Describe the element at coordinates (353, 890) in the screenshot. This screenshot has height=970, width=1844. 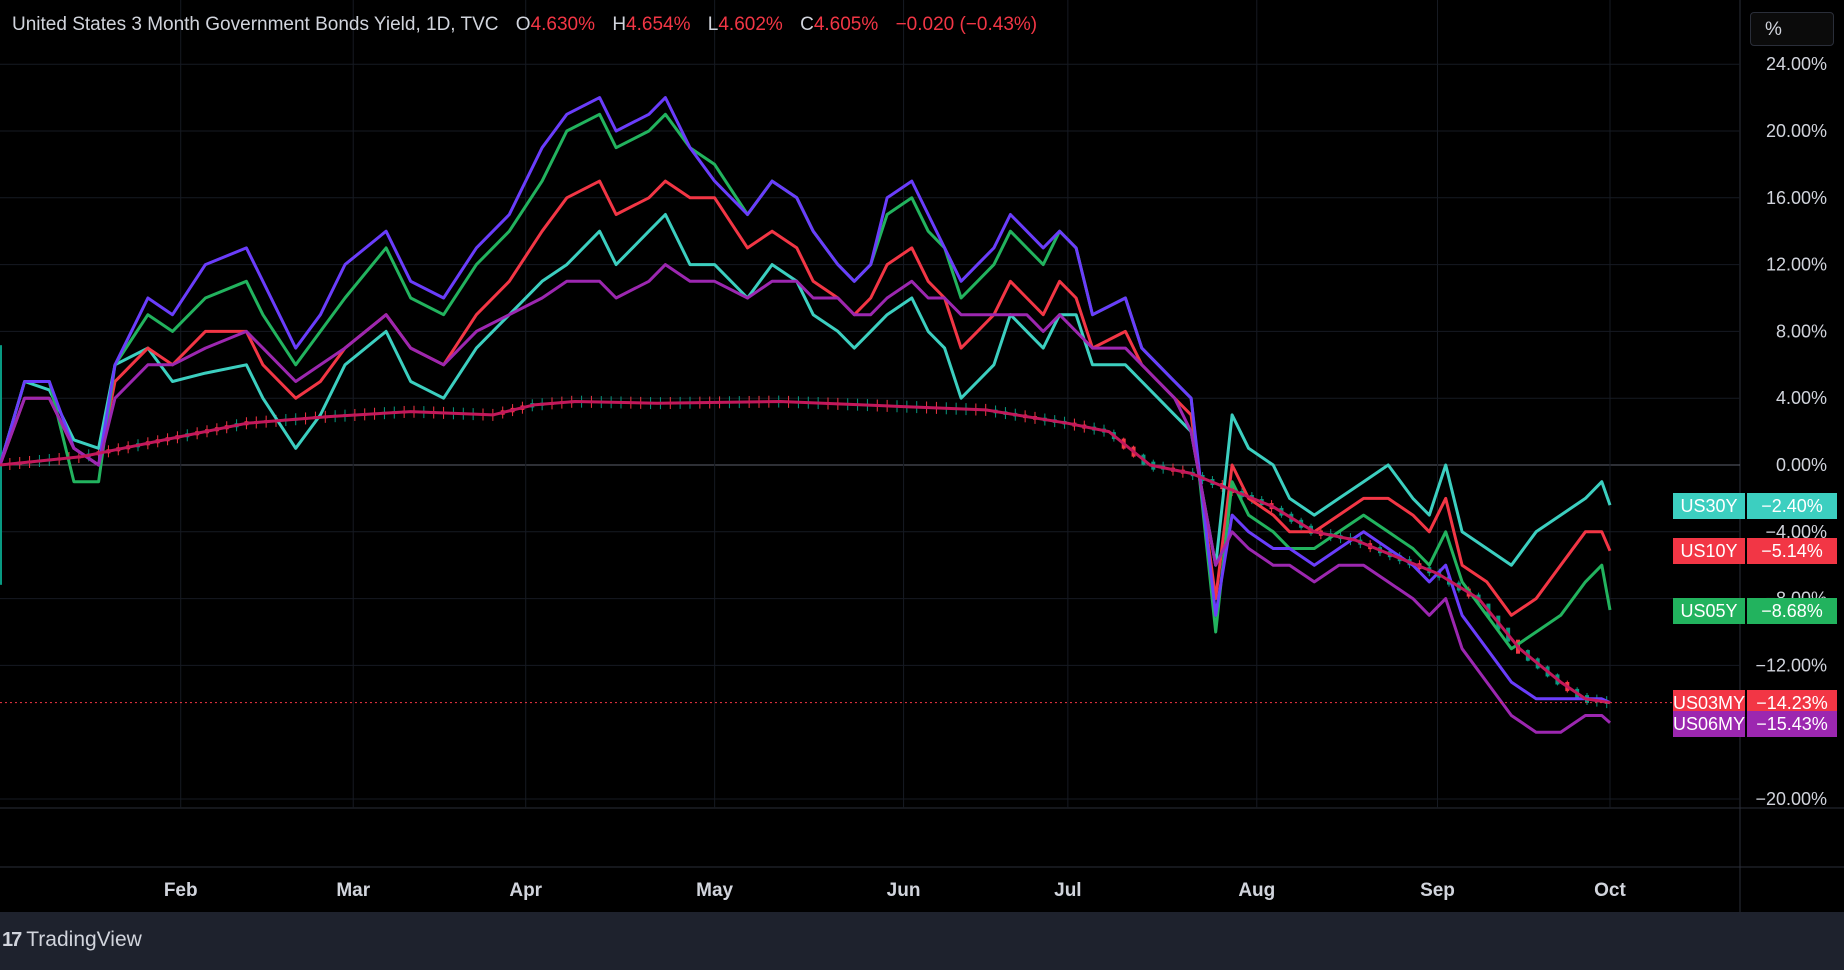
I see `x-tick-label: Mar` at that location.